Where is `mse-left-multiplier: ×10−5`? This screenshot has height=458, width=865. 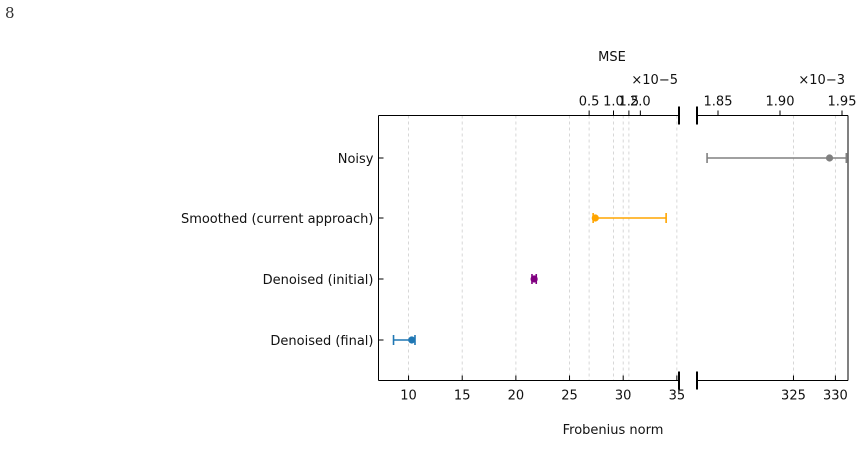
mse-left-multiplier: ×10−5 is located at coordinates (654, 80).